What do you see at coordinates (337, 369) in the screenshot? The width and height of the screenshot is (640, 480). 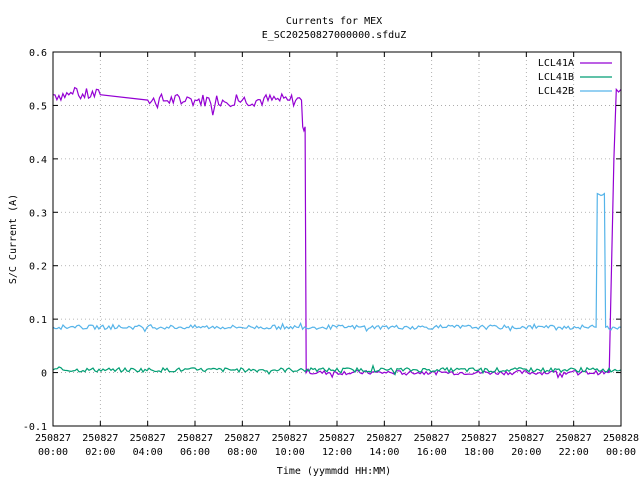 I see `series-line-lcl41b` at bounding box center [337, 369].